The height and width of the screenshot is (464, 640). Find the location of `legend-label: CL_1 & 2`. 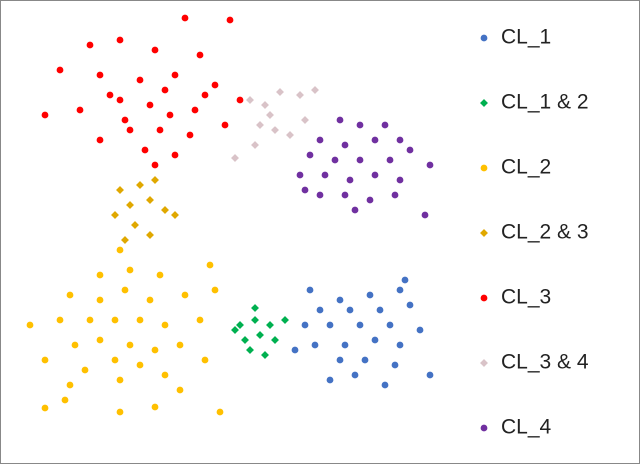

legend-label: CL_1 & 2 is located at coordinates (545, 102).